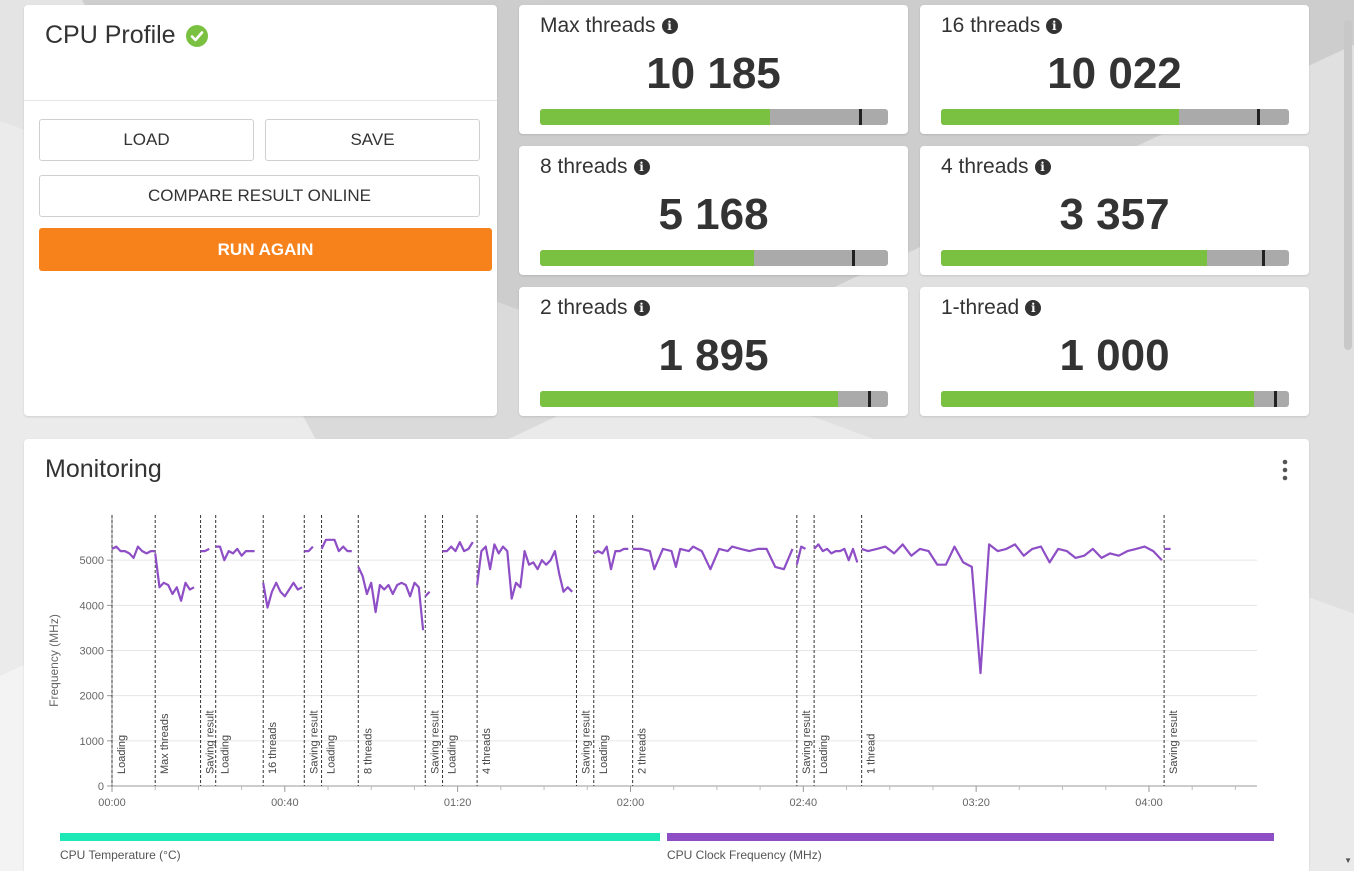 Image resolution: width=1354 pixels, height=871 pixels. What do you see at coordinates (368, 751) in the screenshot?
I see `phase-marker-label: 8 threads` at bounding box center [368, 751].